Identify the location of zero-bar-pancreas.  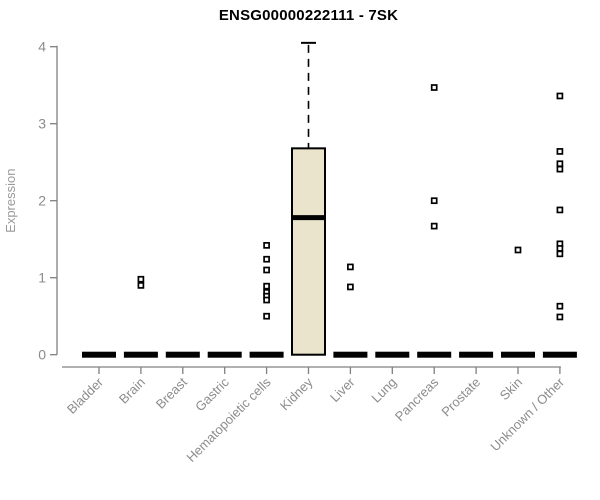
(434, 354).